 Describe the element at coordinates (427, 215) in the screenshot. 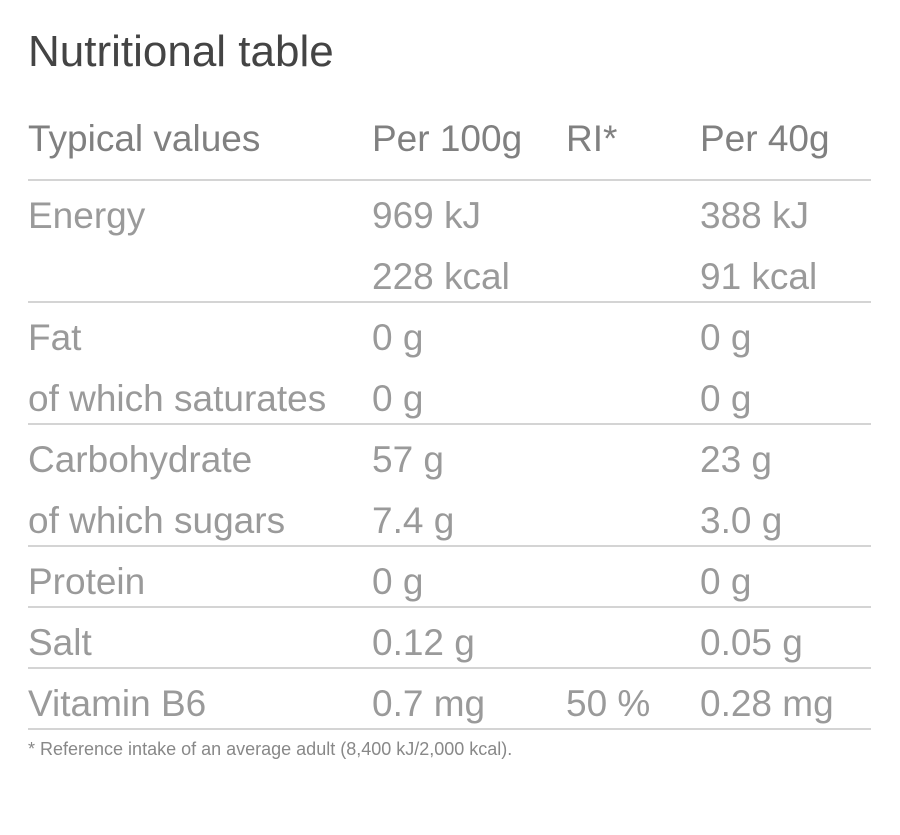

I see `table-cell: 969 kJ` at that location.